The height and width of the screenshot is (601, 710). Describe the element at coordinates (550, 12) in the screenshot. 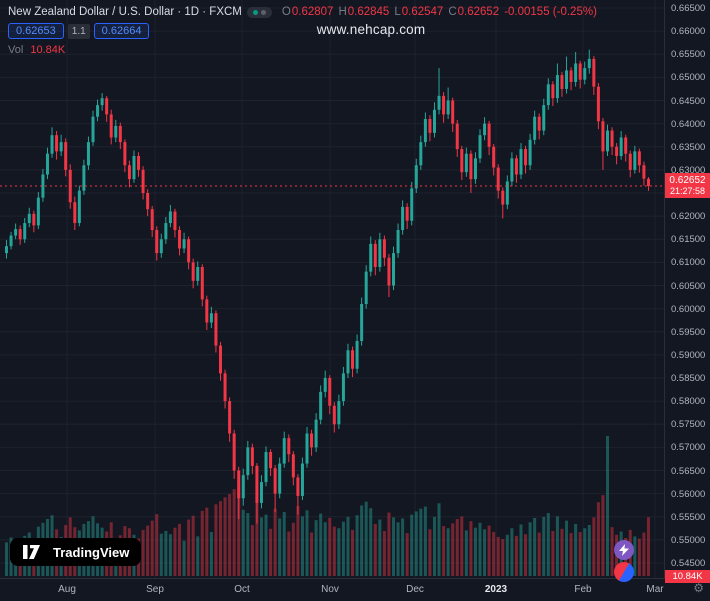

I see `price-change: -0.00155 (-0.25%)` at that location.